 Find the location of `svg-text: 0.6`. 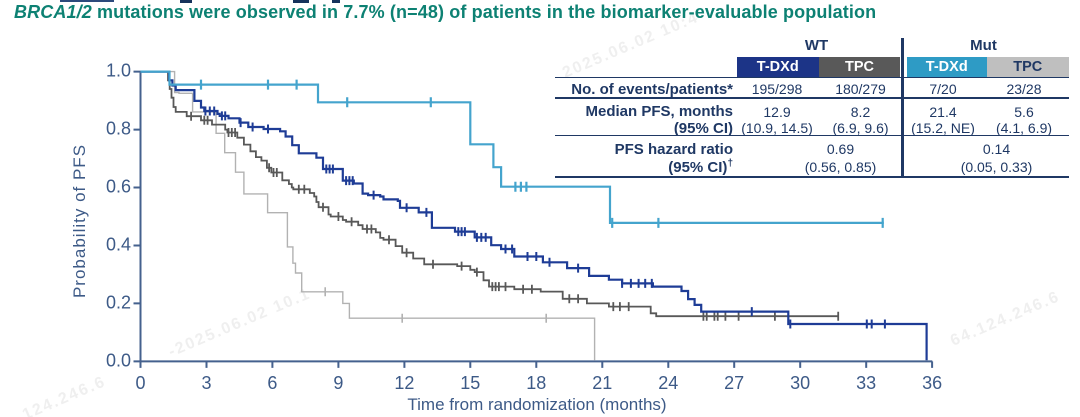

svg-text: 0.6 is located at coordinates (118, 187).